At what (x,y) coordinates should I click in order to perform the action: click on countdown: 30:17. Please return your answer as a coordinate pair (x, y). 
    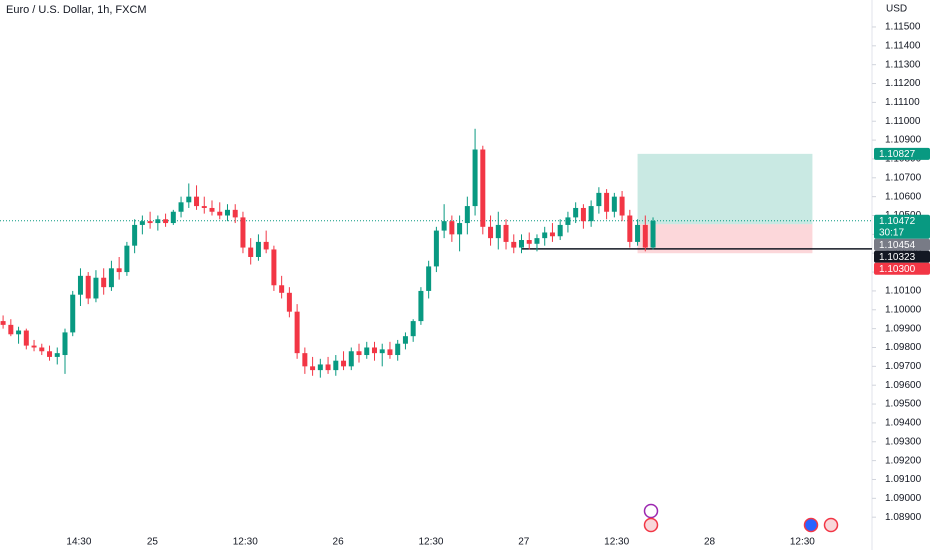
    Looking at the image, I should click on (891, 232).